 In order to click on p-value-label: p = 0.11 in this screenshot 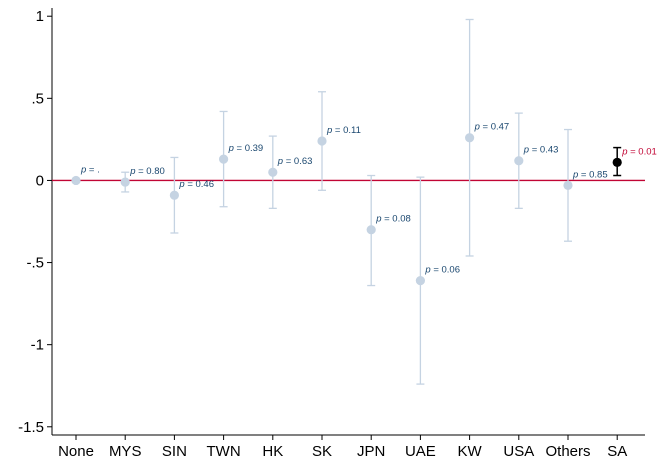, I will do `click(343, 130)`.